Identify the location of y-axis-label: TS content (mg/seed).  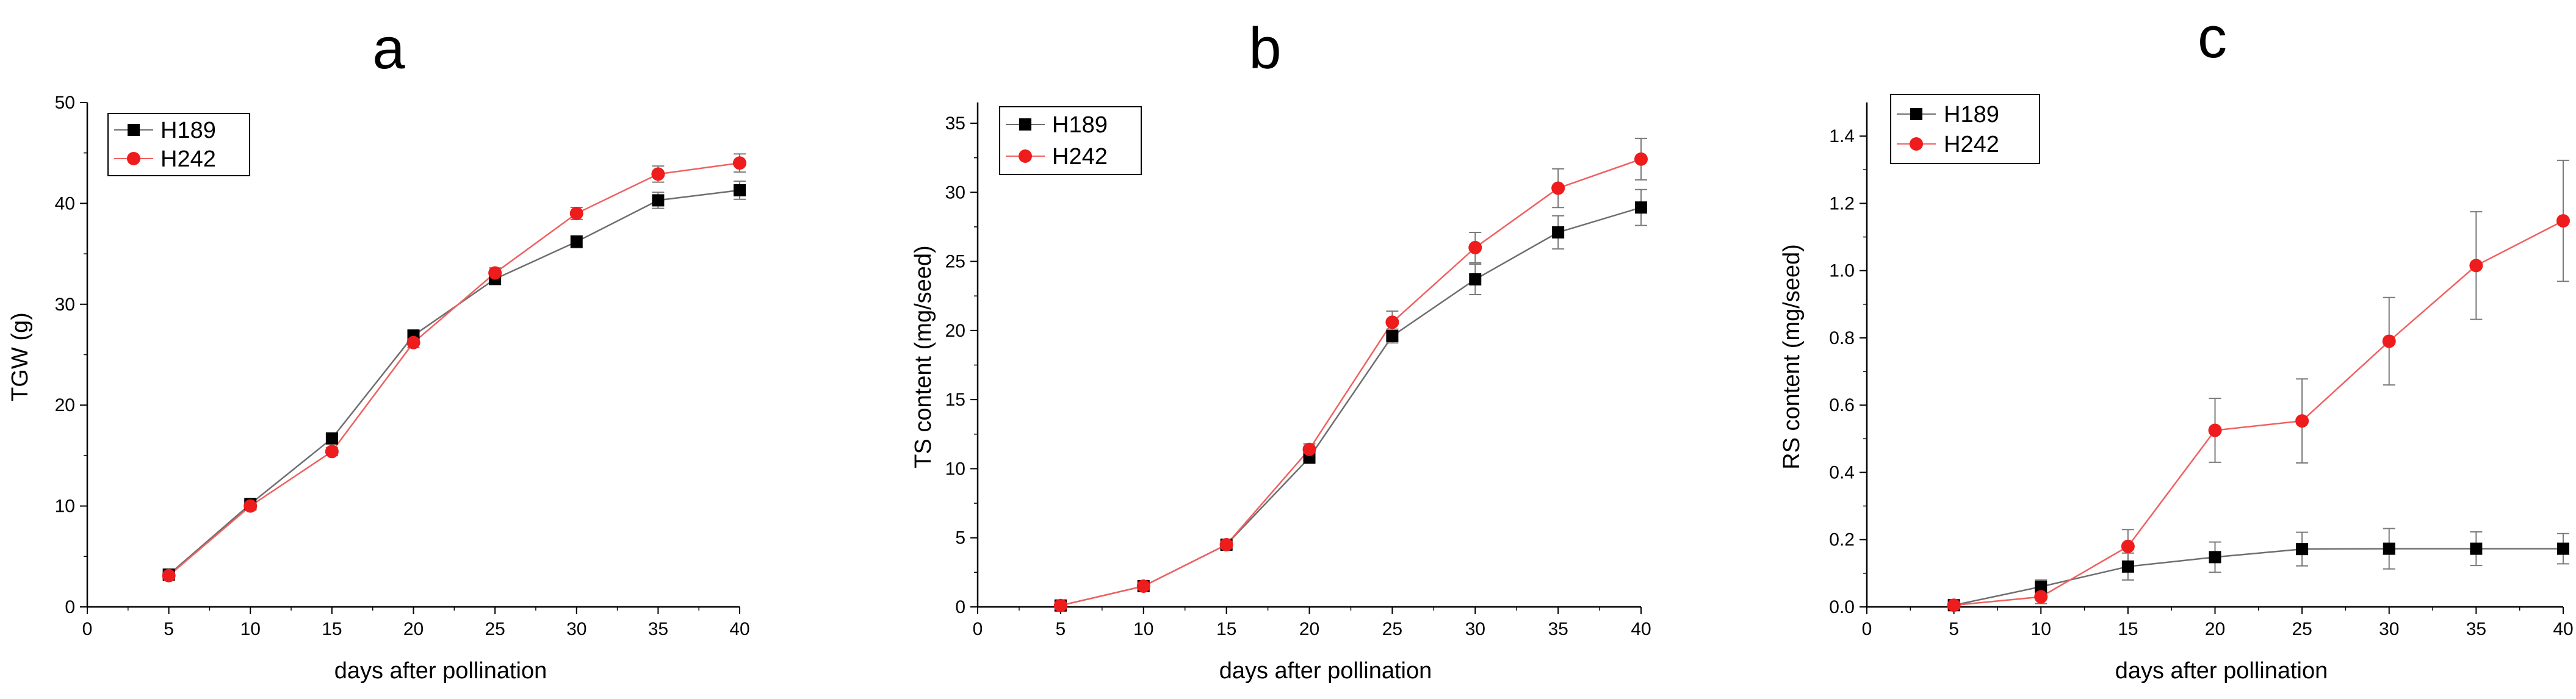
(923, 356).